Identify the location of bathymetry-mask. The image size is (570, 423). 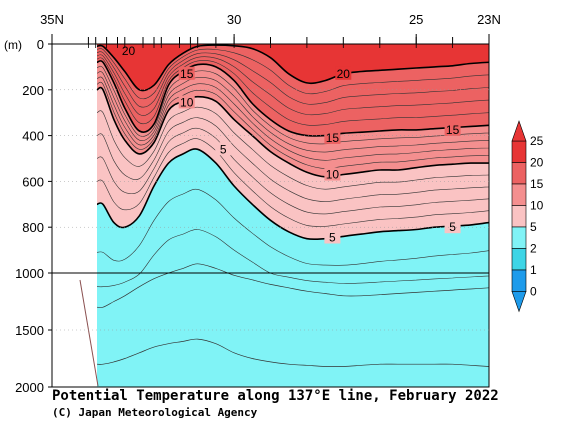
(75, 215).